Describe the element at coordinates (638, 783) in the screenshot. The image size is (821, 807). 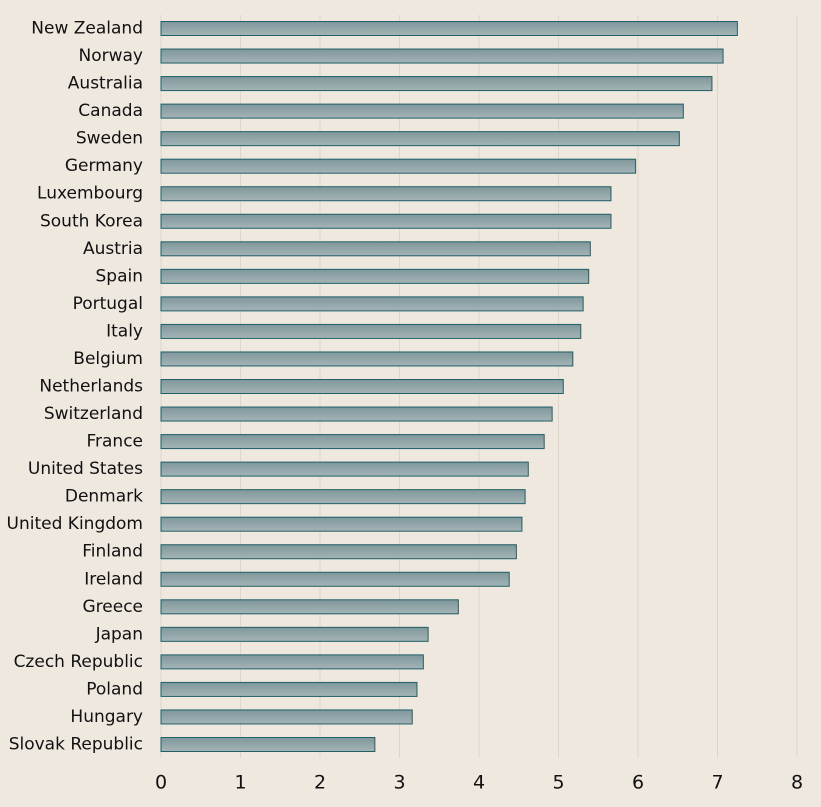
I see `x-tick-label: 6` at that location.